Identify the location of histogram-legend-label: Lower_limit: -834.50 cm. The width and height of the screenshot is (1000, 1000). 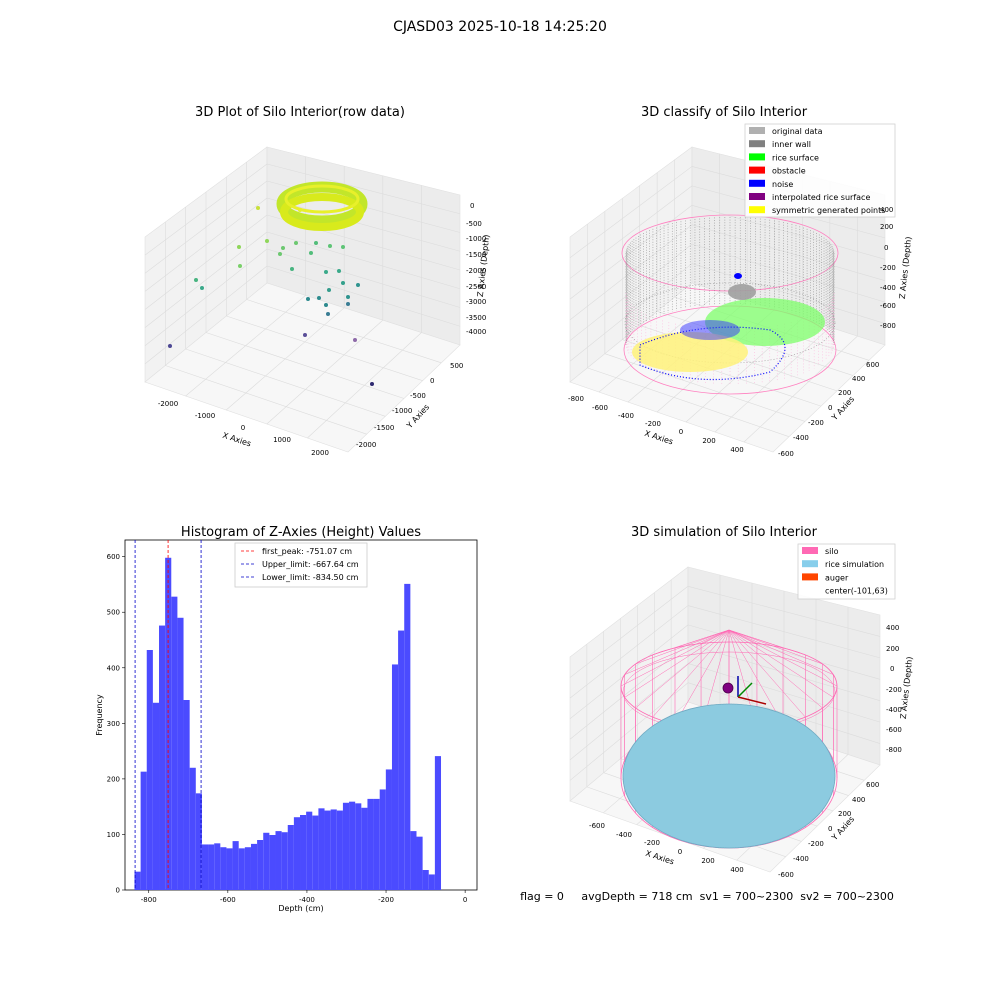
(310, 577).